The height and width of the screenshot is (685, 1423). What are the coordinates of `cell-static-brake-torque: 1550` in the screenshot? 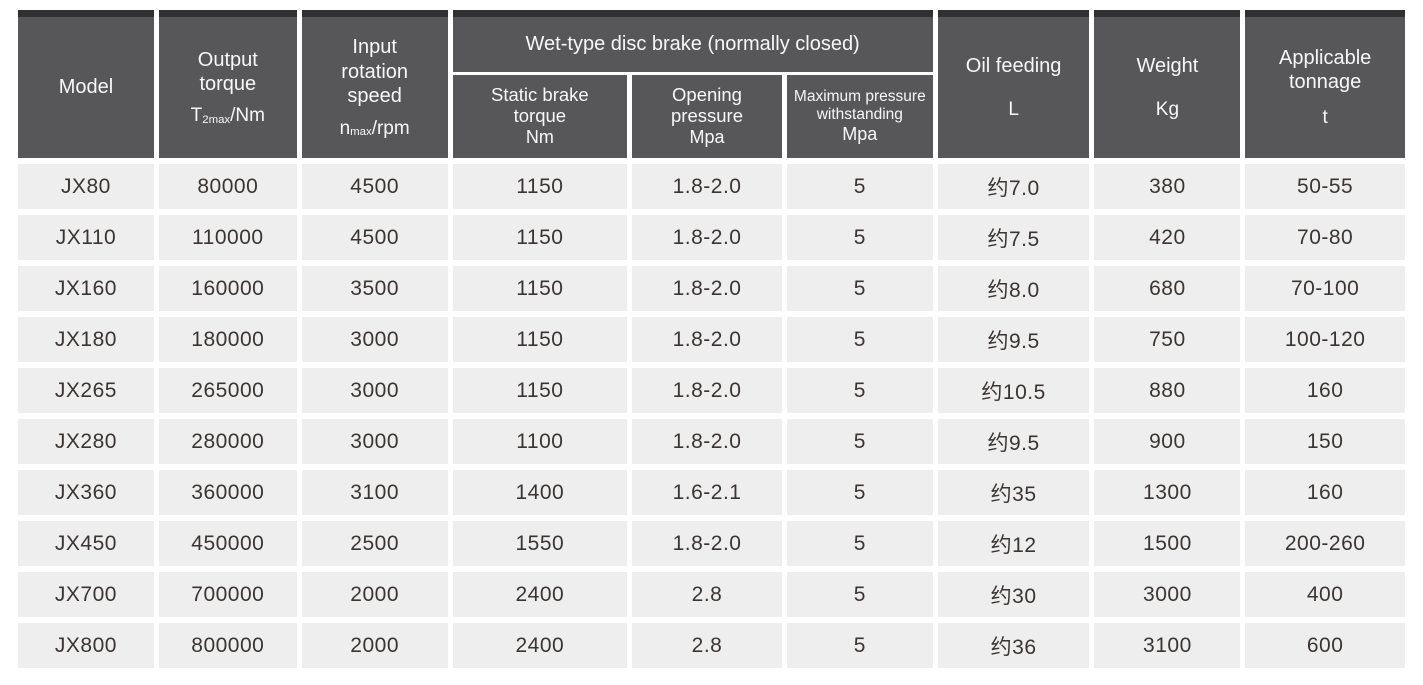 It's located at (540, 543).